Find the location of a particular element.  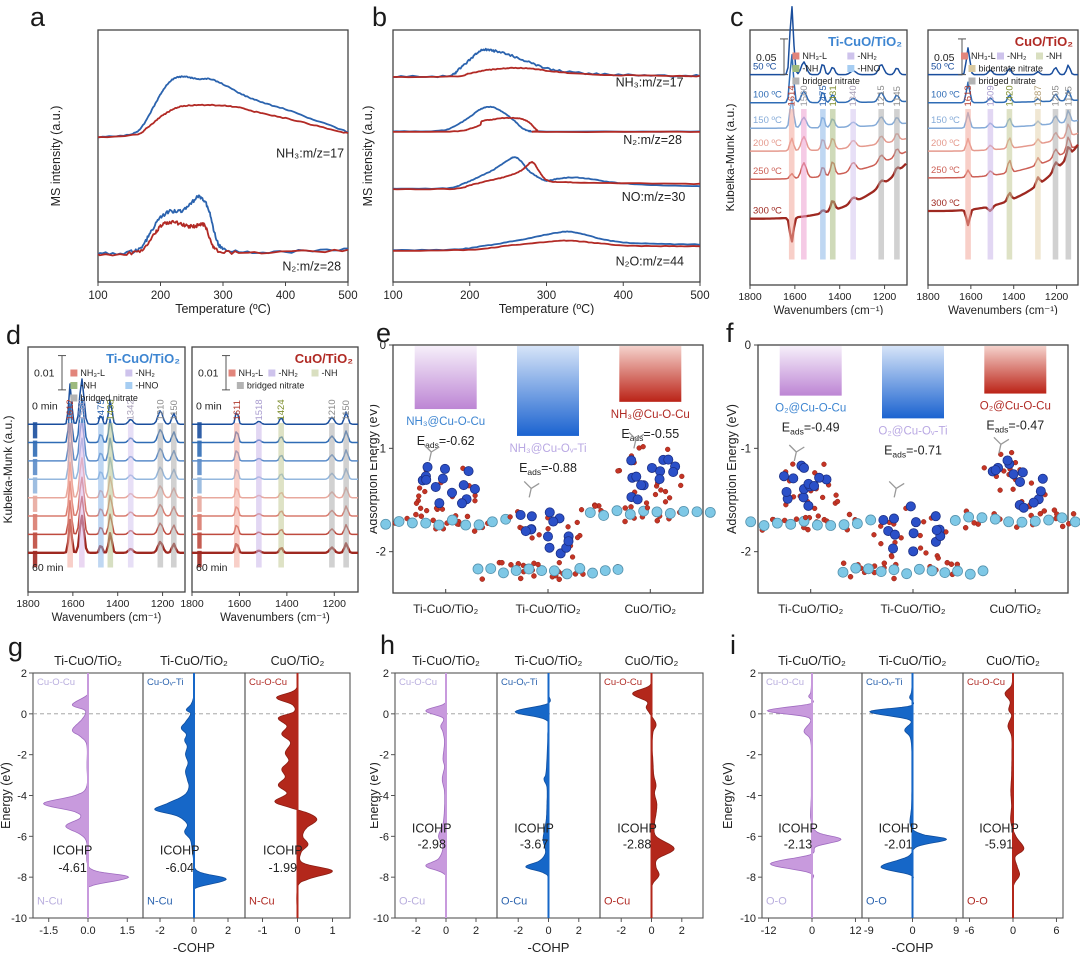

peak-wavenumber-label: 1509 is located at coordinates (990, 95).